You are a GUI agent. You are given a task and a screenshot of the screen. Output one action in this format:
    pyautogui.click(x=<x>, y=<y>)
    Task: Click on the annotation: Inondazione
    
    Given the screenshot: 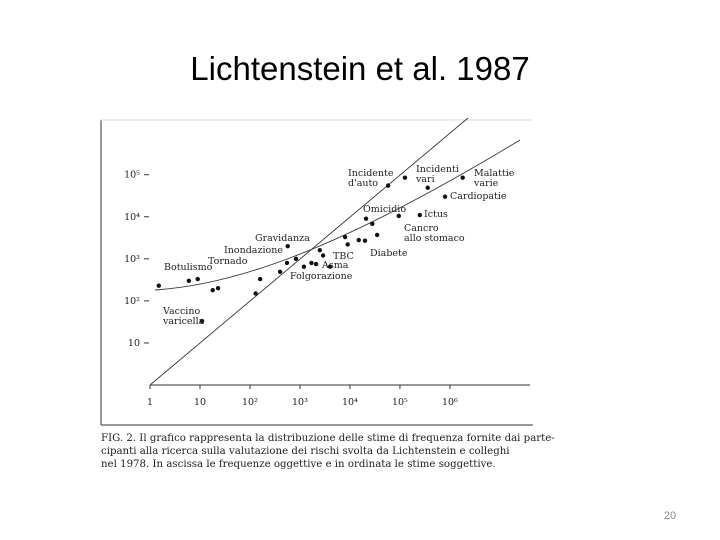 What is the action you would take?
    pyautogui.click(x=253, y=250)
    